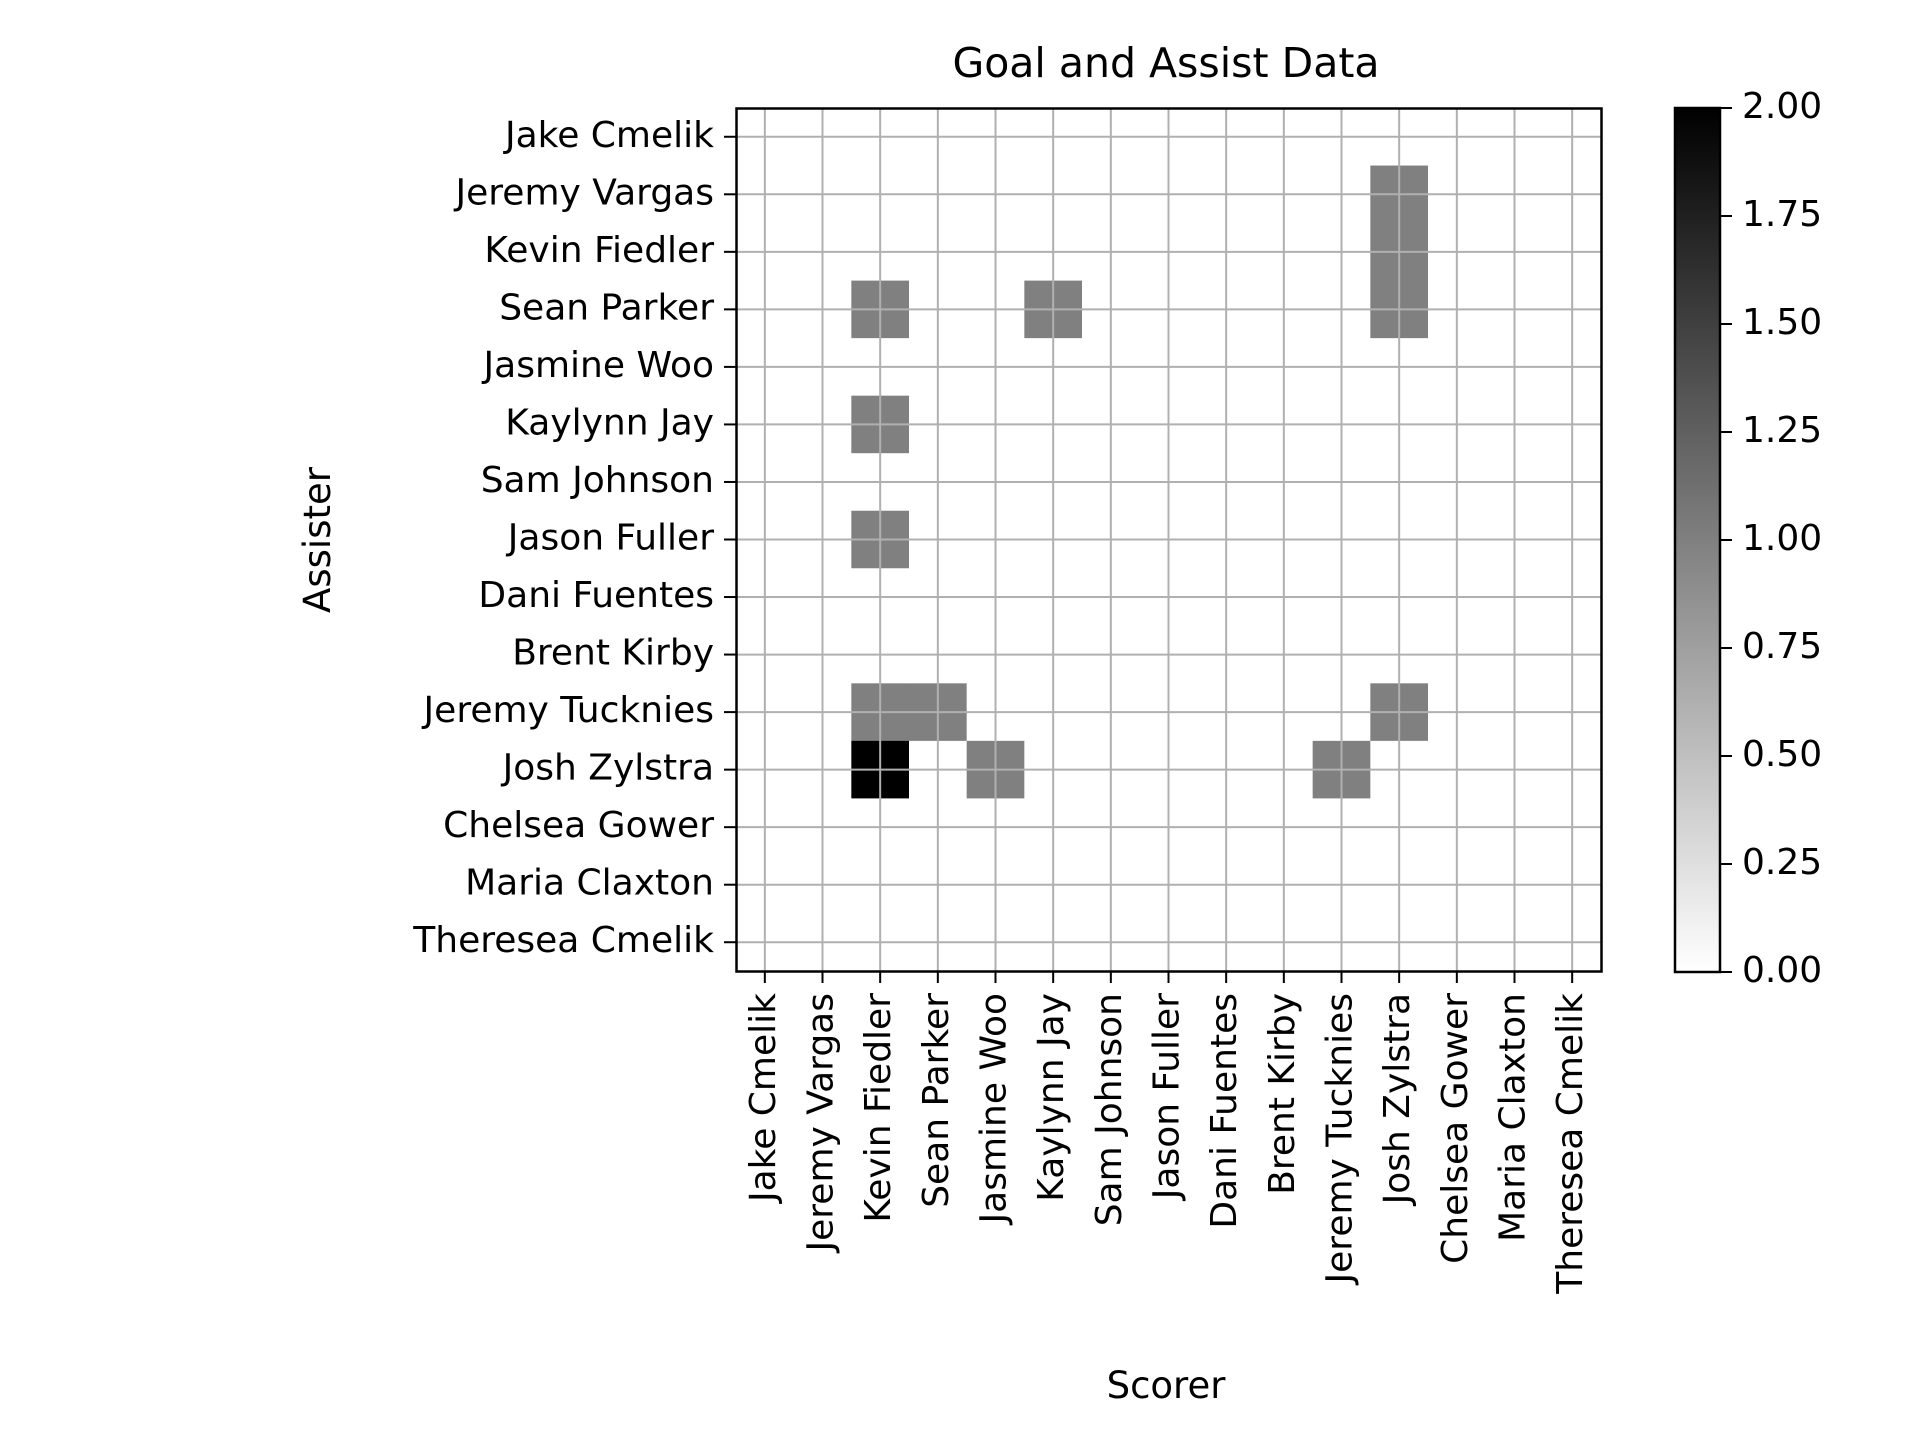  What do you see at coordinates (1782, 322) in the screenshot?
I see `colorbar-tick-label: 1.50` at bounding box center [1782, 322].